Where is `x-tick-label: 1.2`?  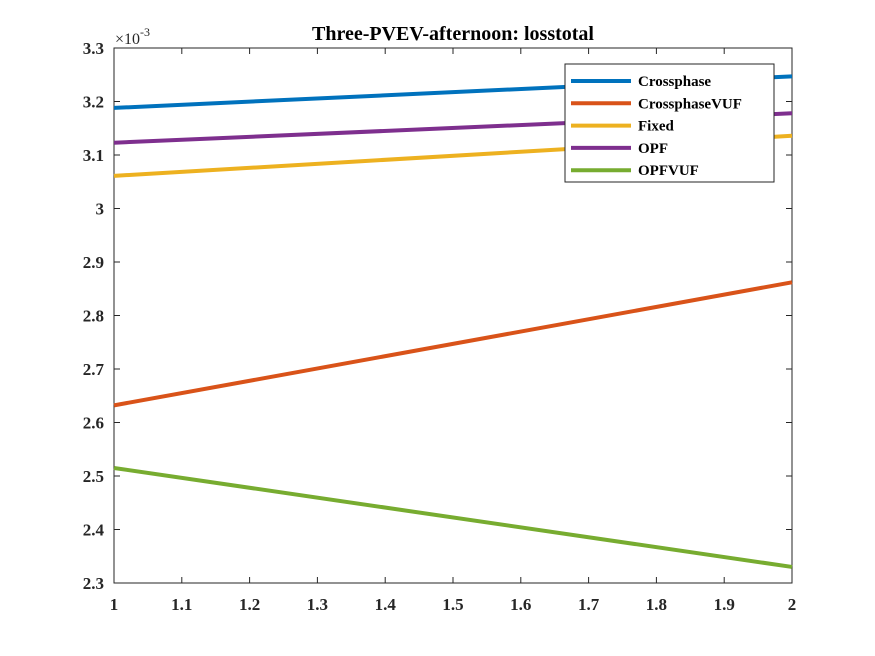
x-tick-label: 1.2 is located at coordinates (249, 604).